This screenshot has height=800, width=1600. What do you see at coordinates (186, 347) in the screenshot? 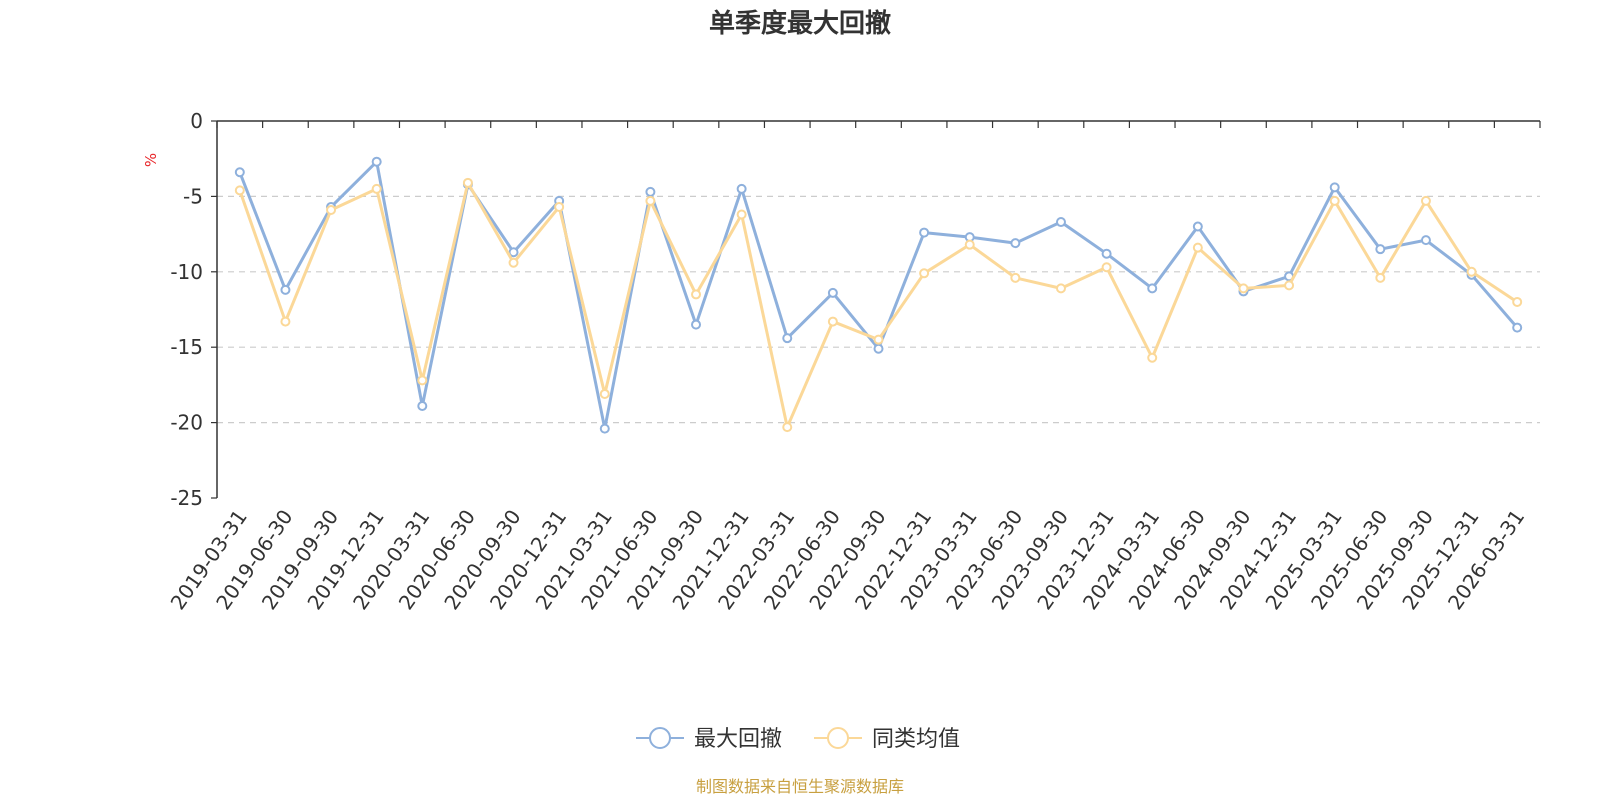
I see `y-tick-label: -15` at bounding box center [186, 347].